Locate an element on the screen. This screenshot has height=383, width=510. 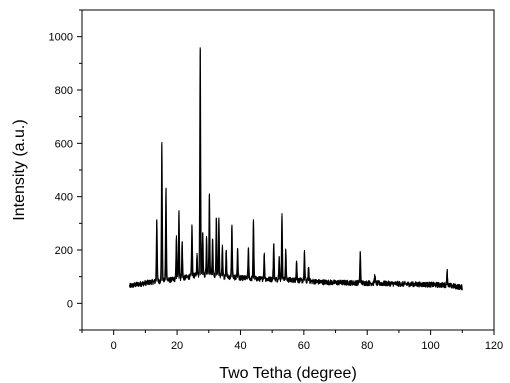
y-tick-label: 400 is located at coordinates (64, 198).